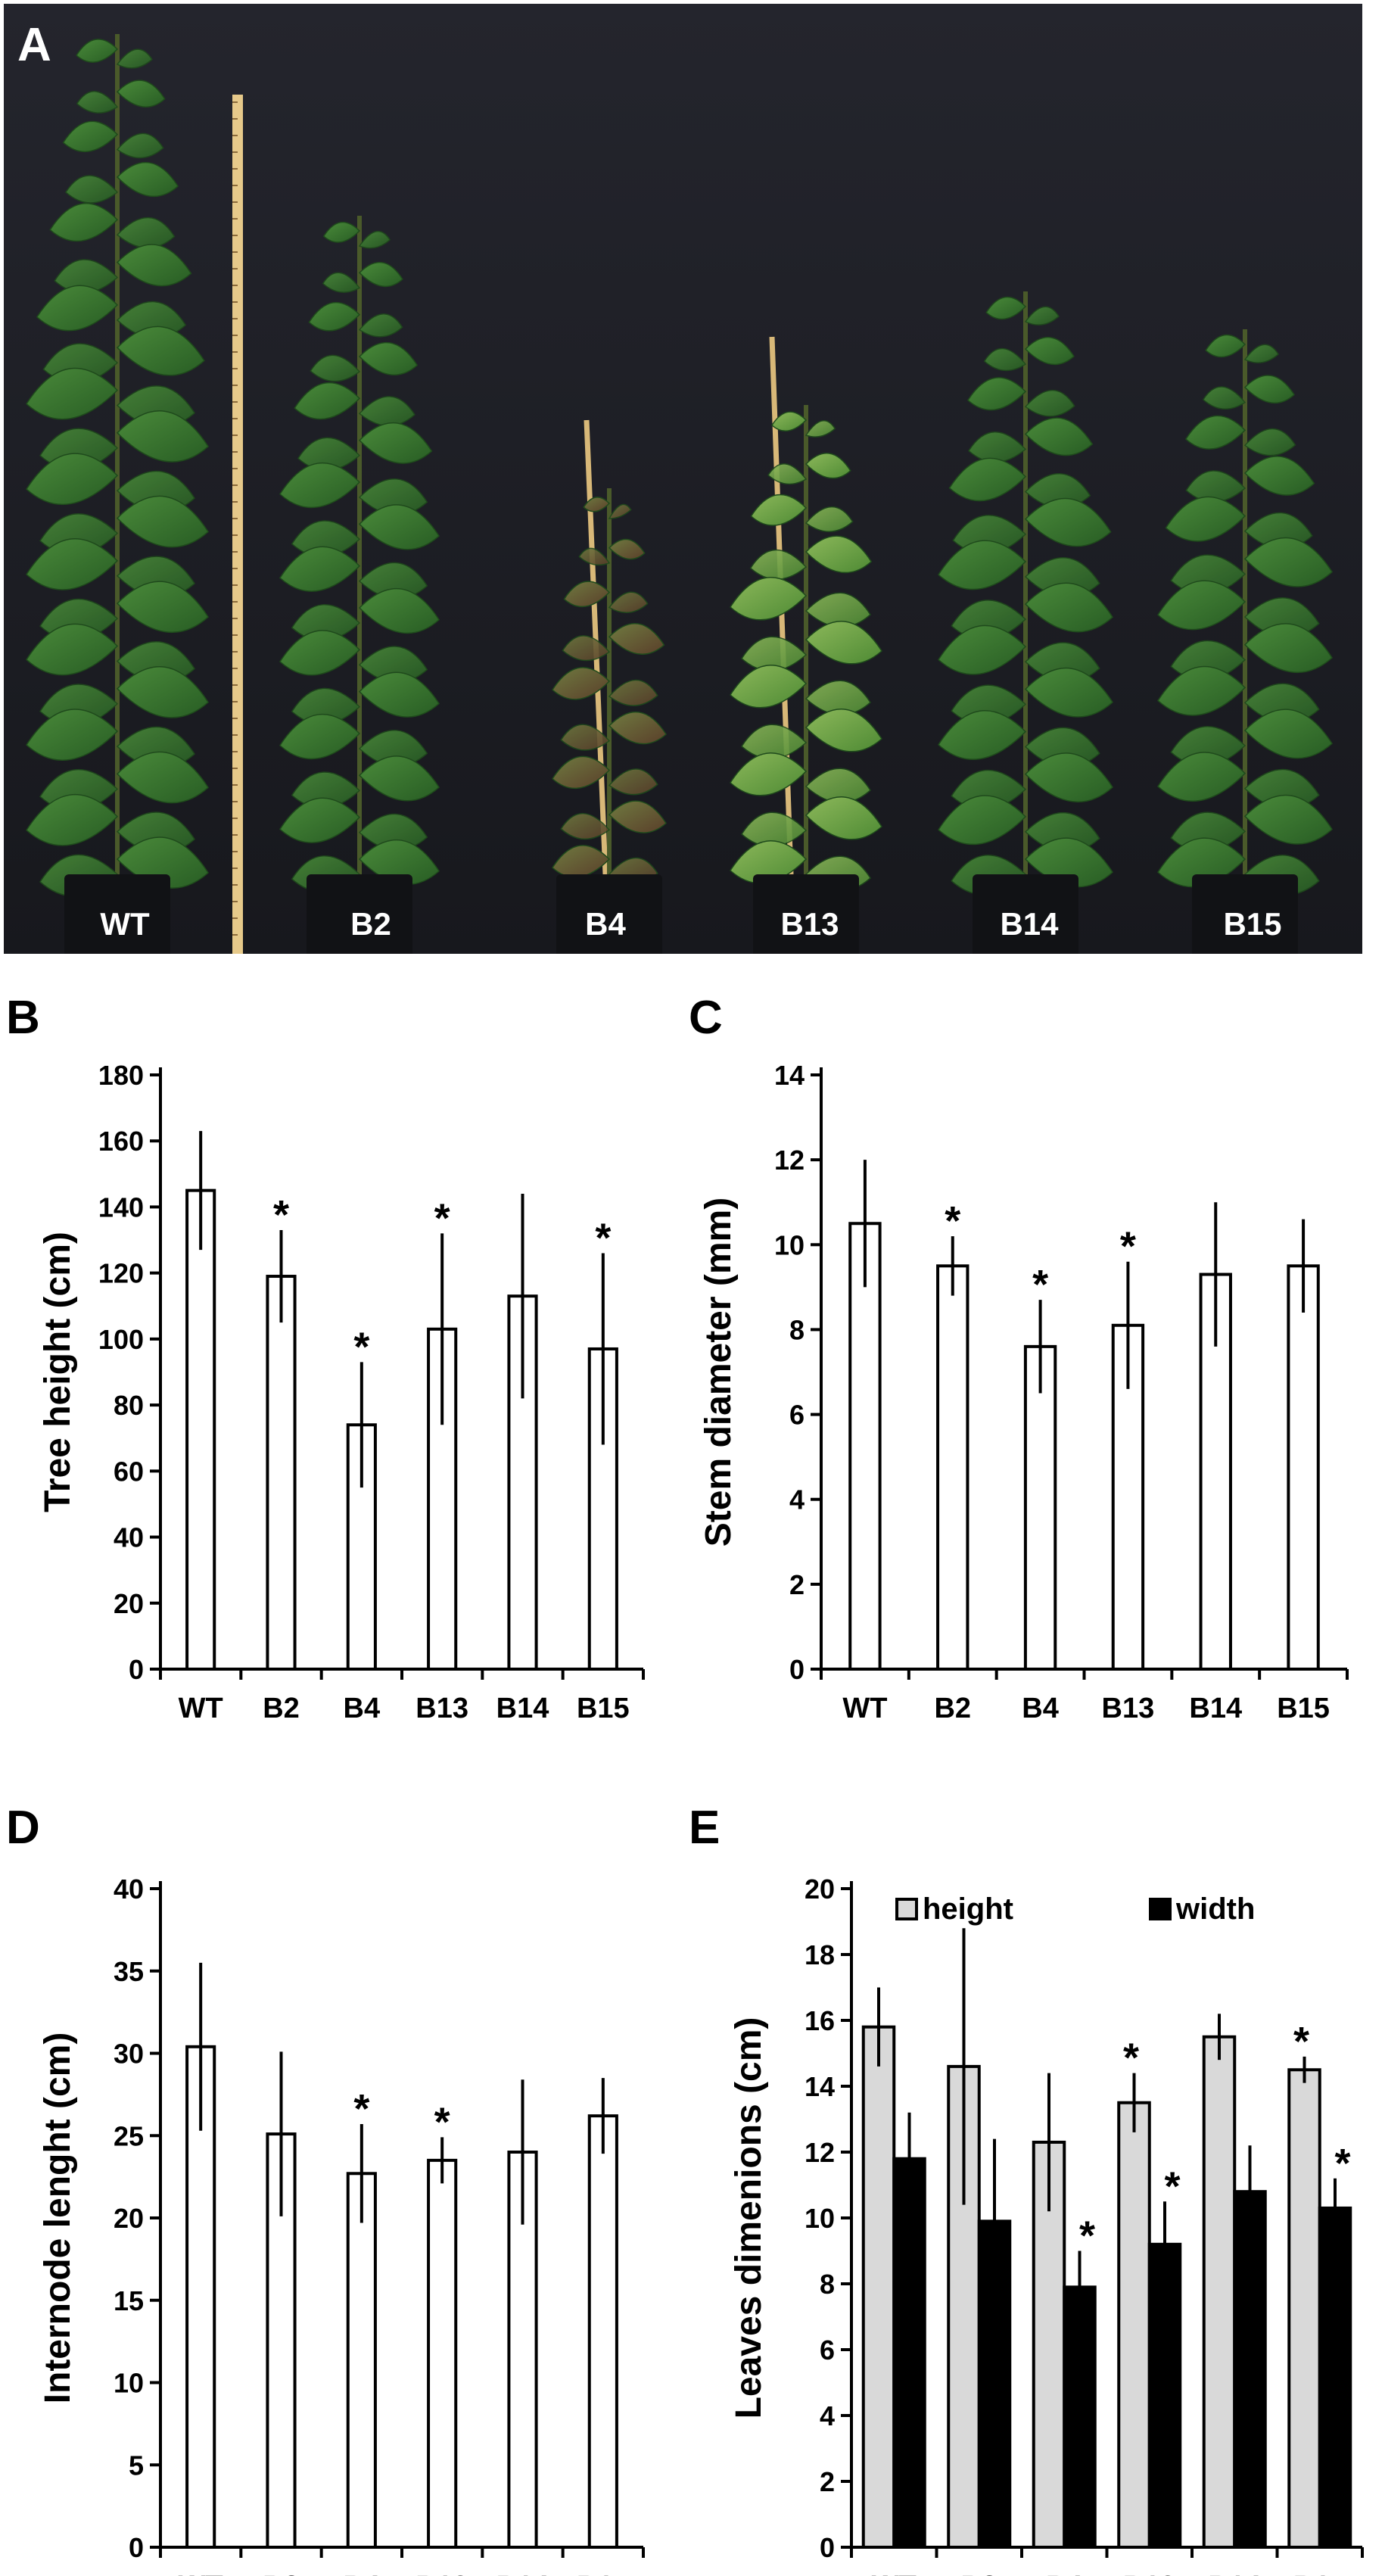 This screenshot has width=1385, height=2576. What do you see at coordinates (129, 1405) in the screenshot?
I see `y-tick-label: 80` at bounding box center [129, 1405].